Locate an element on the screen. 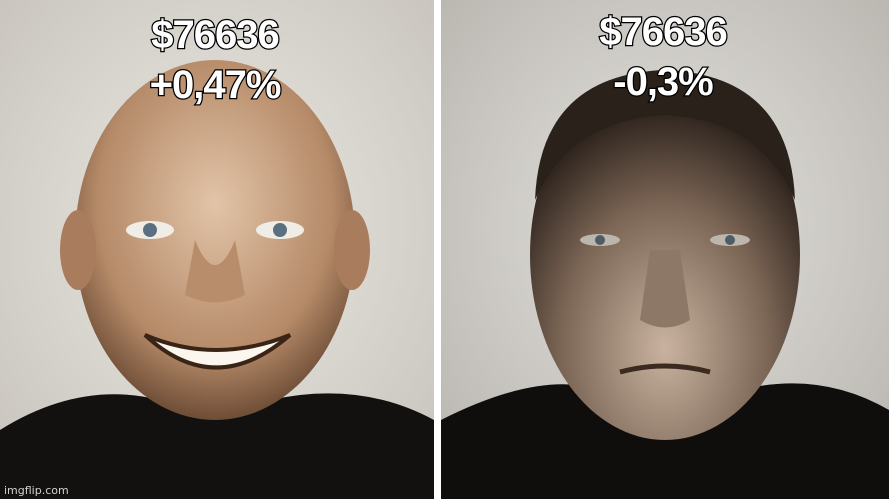 The image size is (889, 499). caption-line: -0,3% is located at coordinates (663, 82).